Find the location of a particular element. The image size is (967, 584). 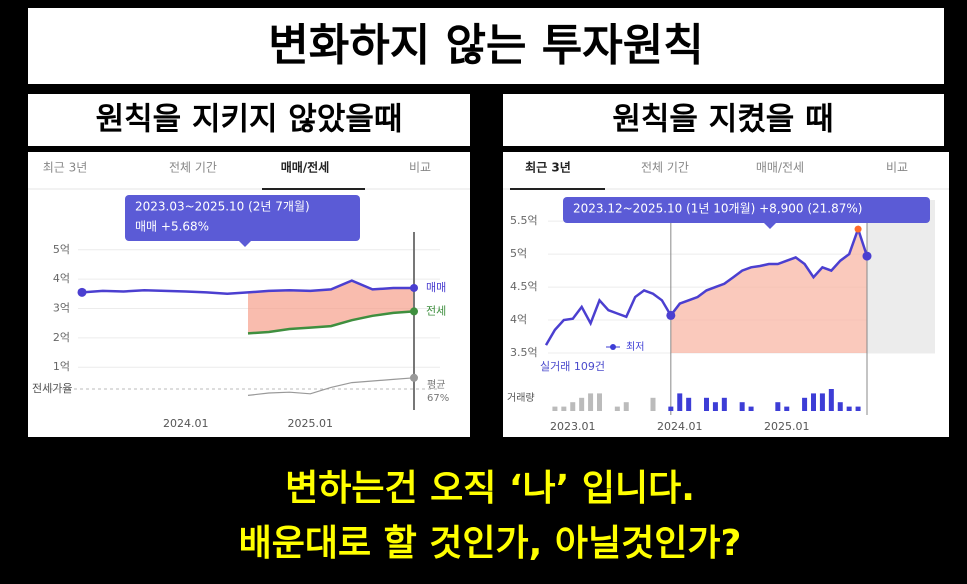

volume-label: 거래량 is located at coordinates (521, 398).